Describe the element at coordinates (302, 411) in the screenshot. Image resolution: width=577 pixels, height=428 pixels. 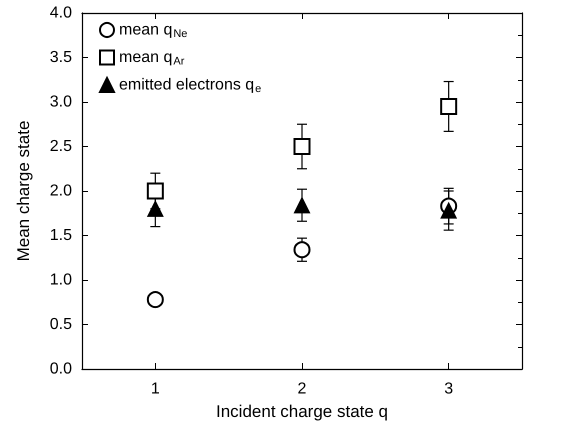
I see `x-axis-title: Incident charge state q` at that location.